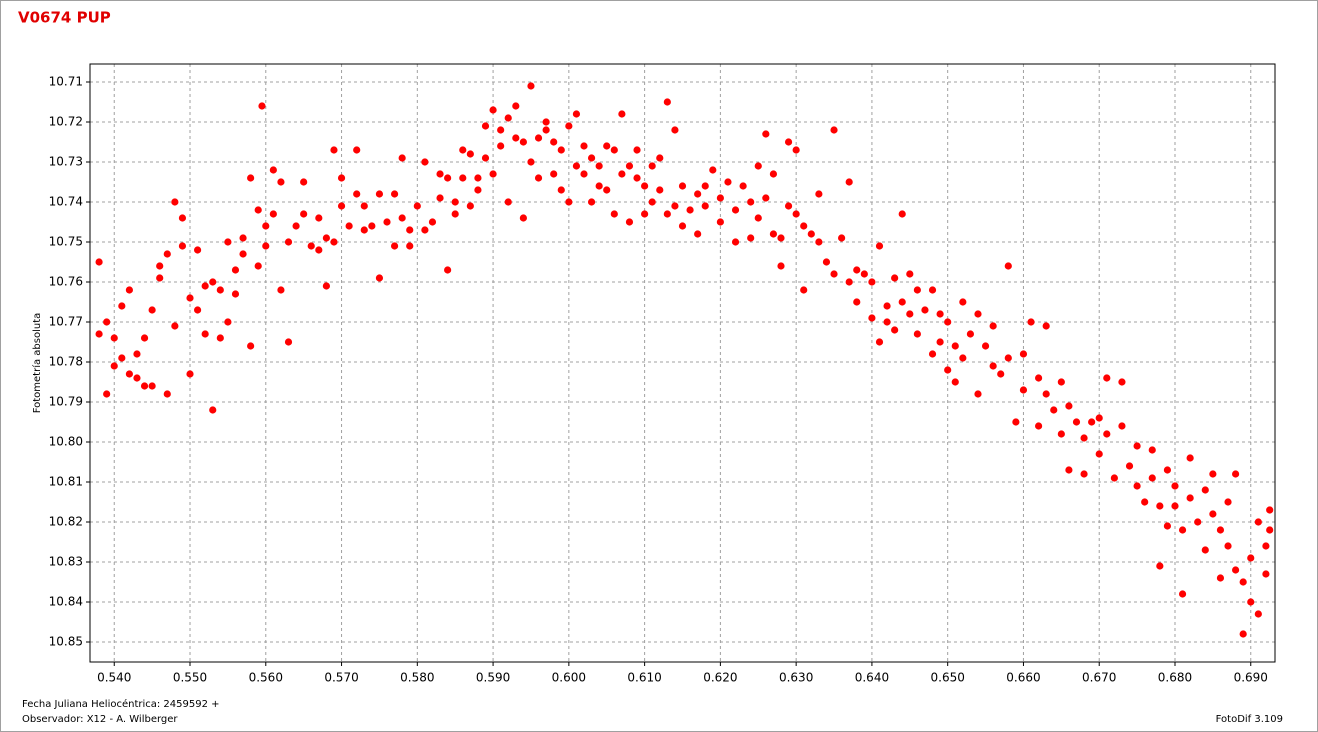 This screenshot has width=1318, height=732. Describe the element at coordinates (66, 162) in the screenshot. I see `y-tick-label: 10.73` at that location.